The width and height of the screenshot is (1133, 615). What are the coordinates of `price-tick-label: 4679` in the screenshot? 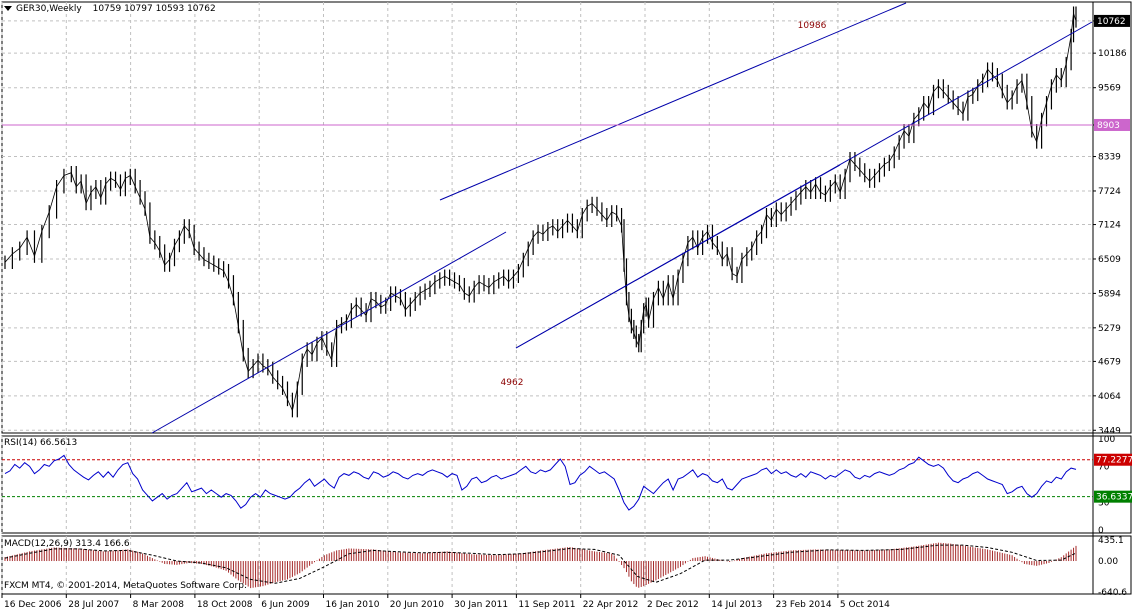 It's located at (1109, 362).